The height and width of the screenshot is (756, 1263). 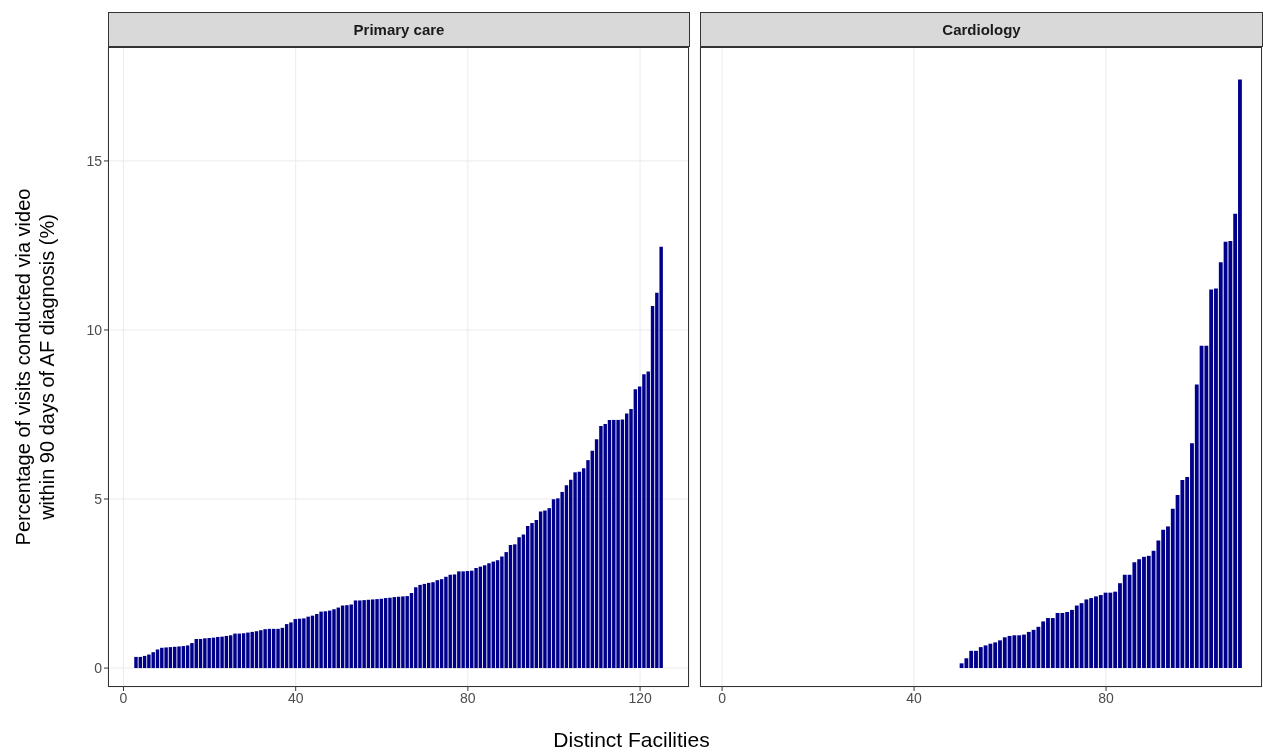 I want to click on x-tick-label: 120, so click(x=640, y=697).